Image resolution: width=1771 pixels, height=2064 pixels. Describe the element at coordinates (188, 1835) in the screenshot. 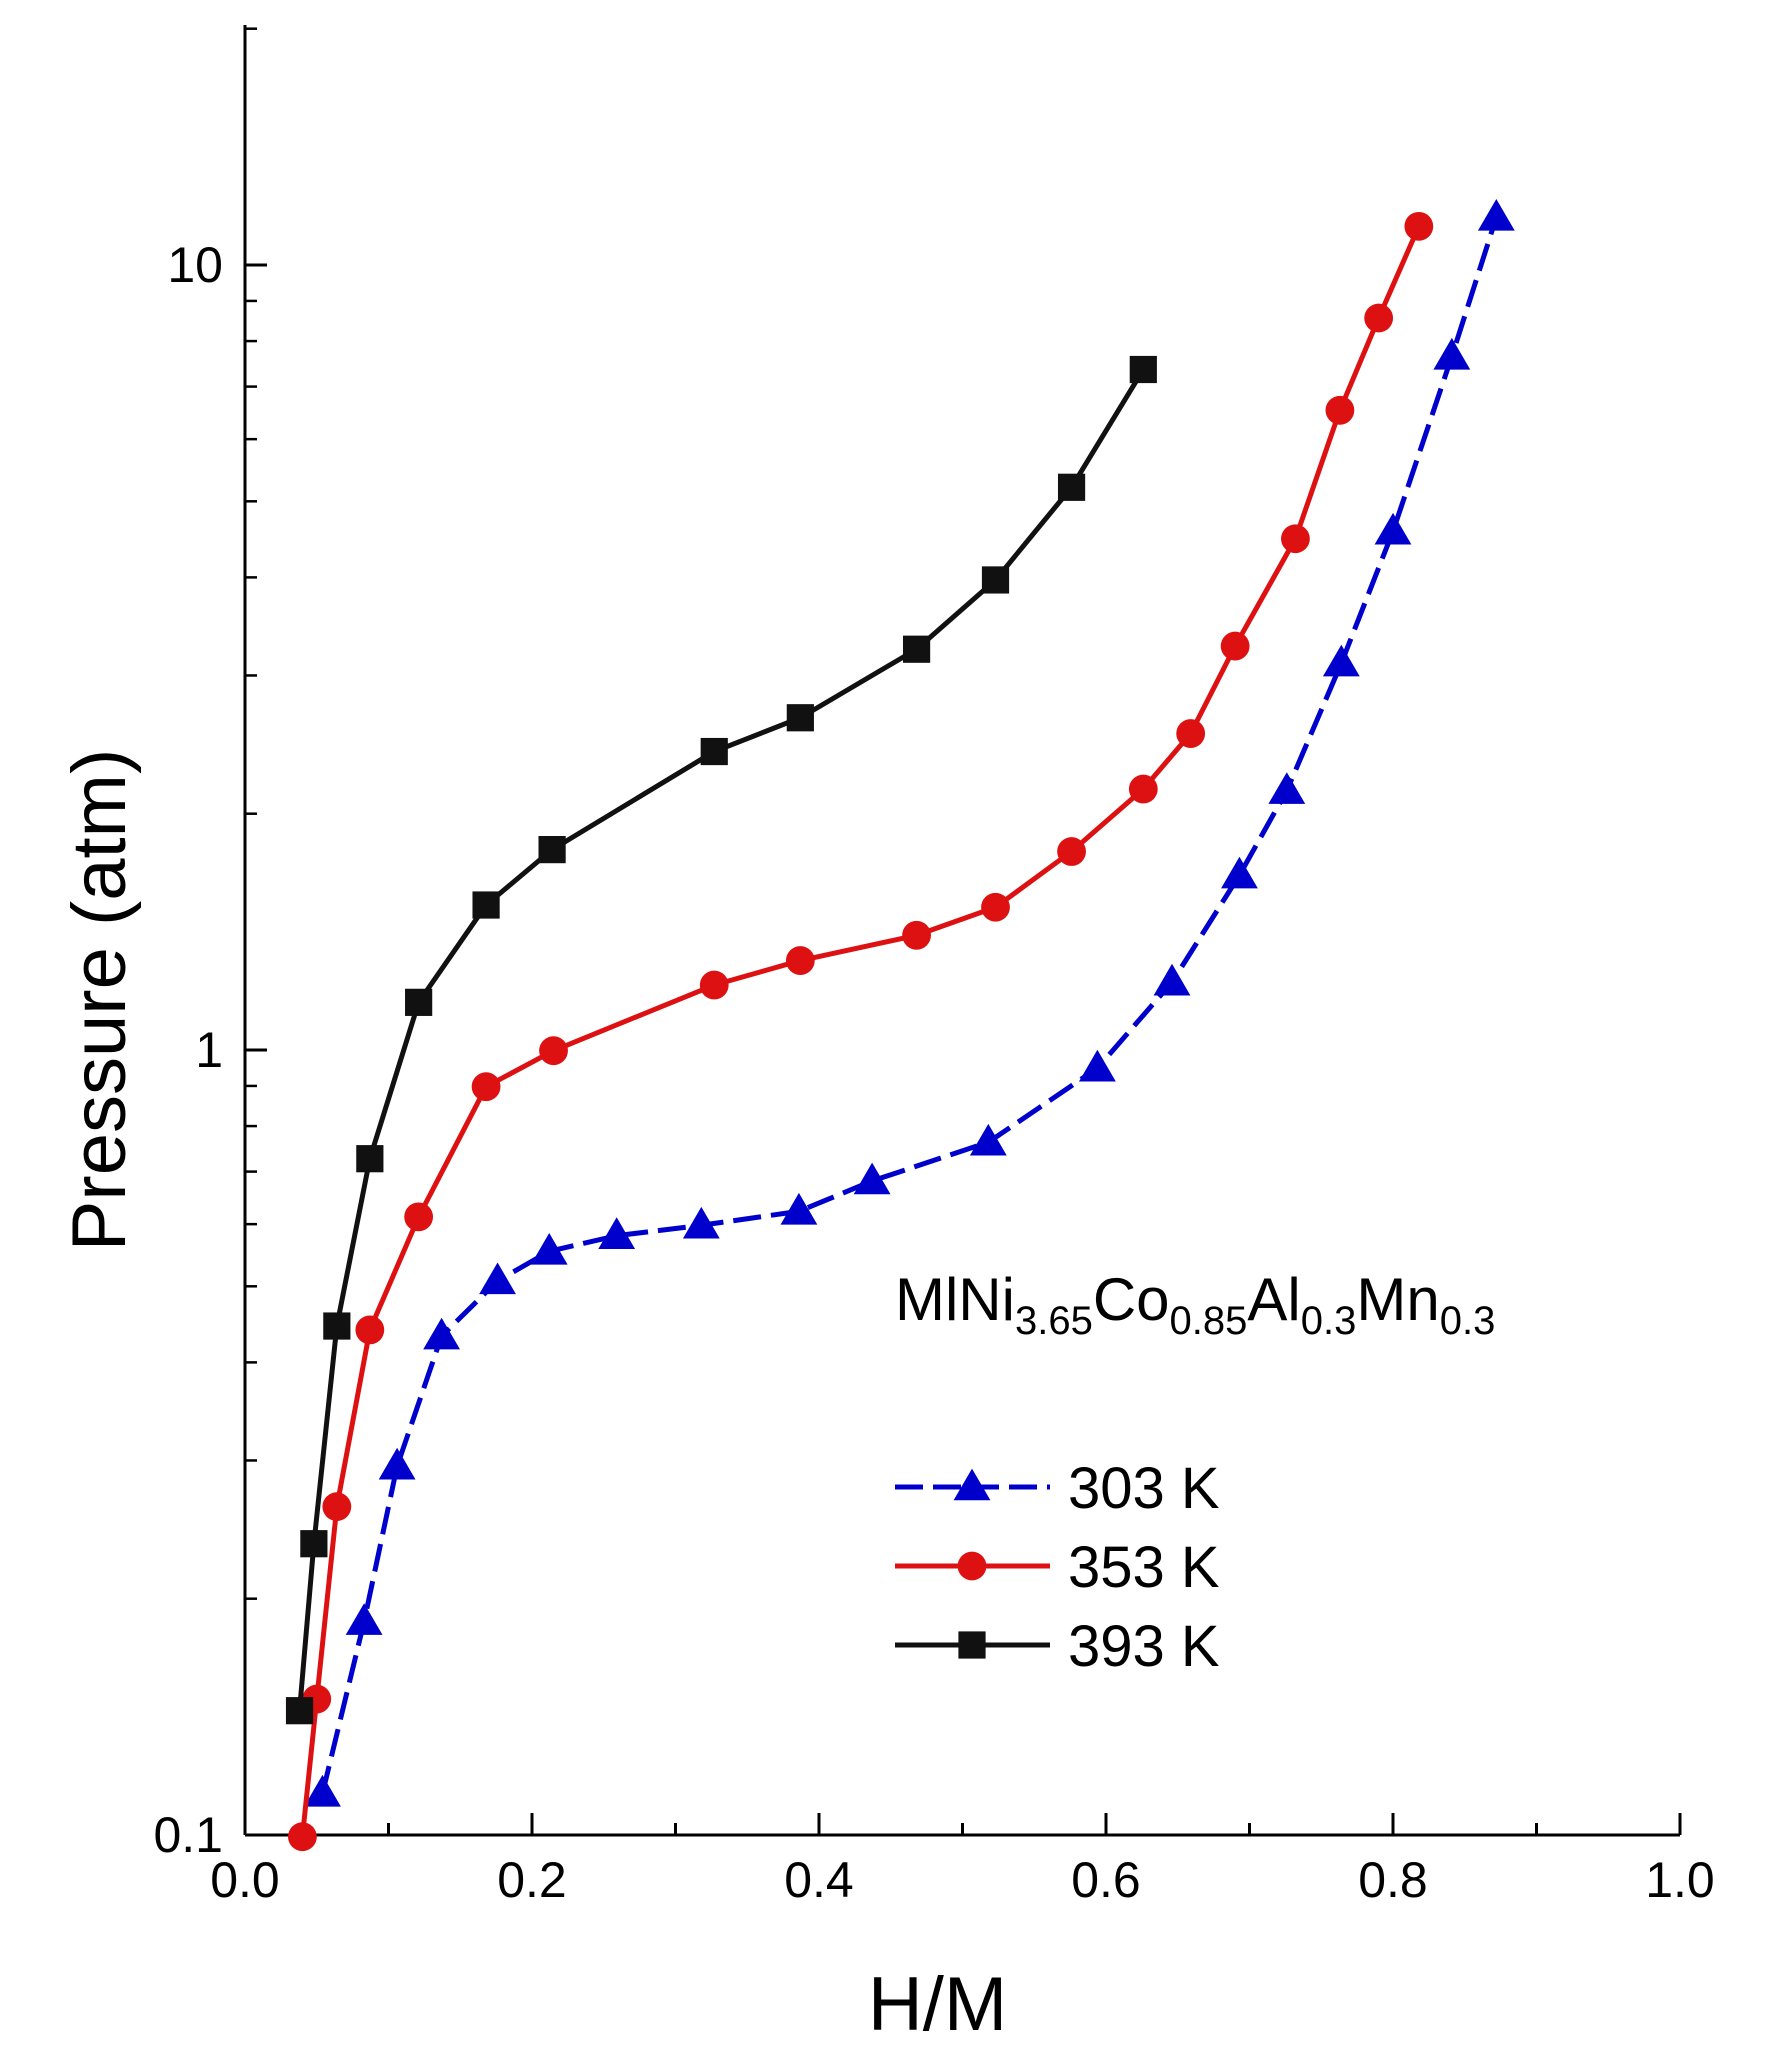

I see `y-tick-label: 0.1` at that location.